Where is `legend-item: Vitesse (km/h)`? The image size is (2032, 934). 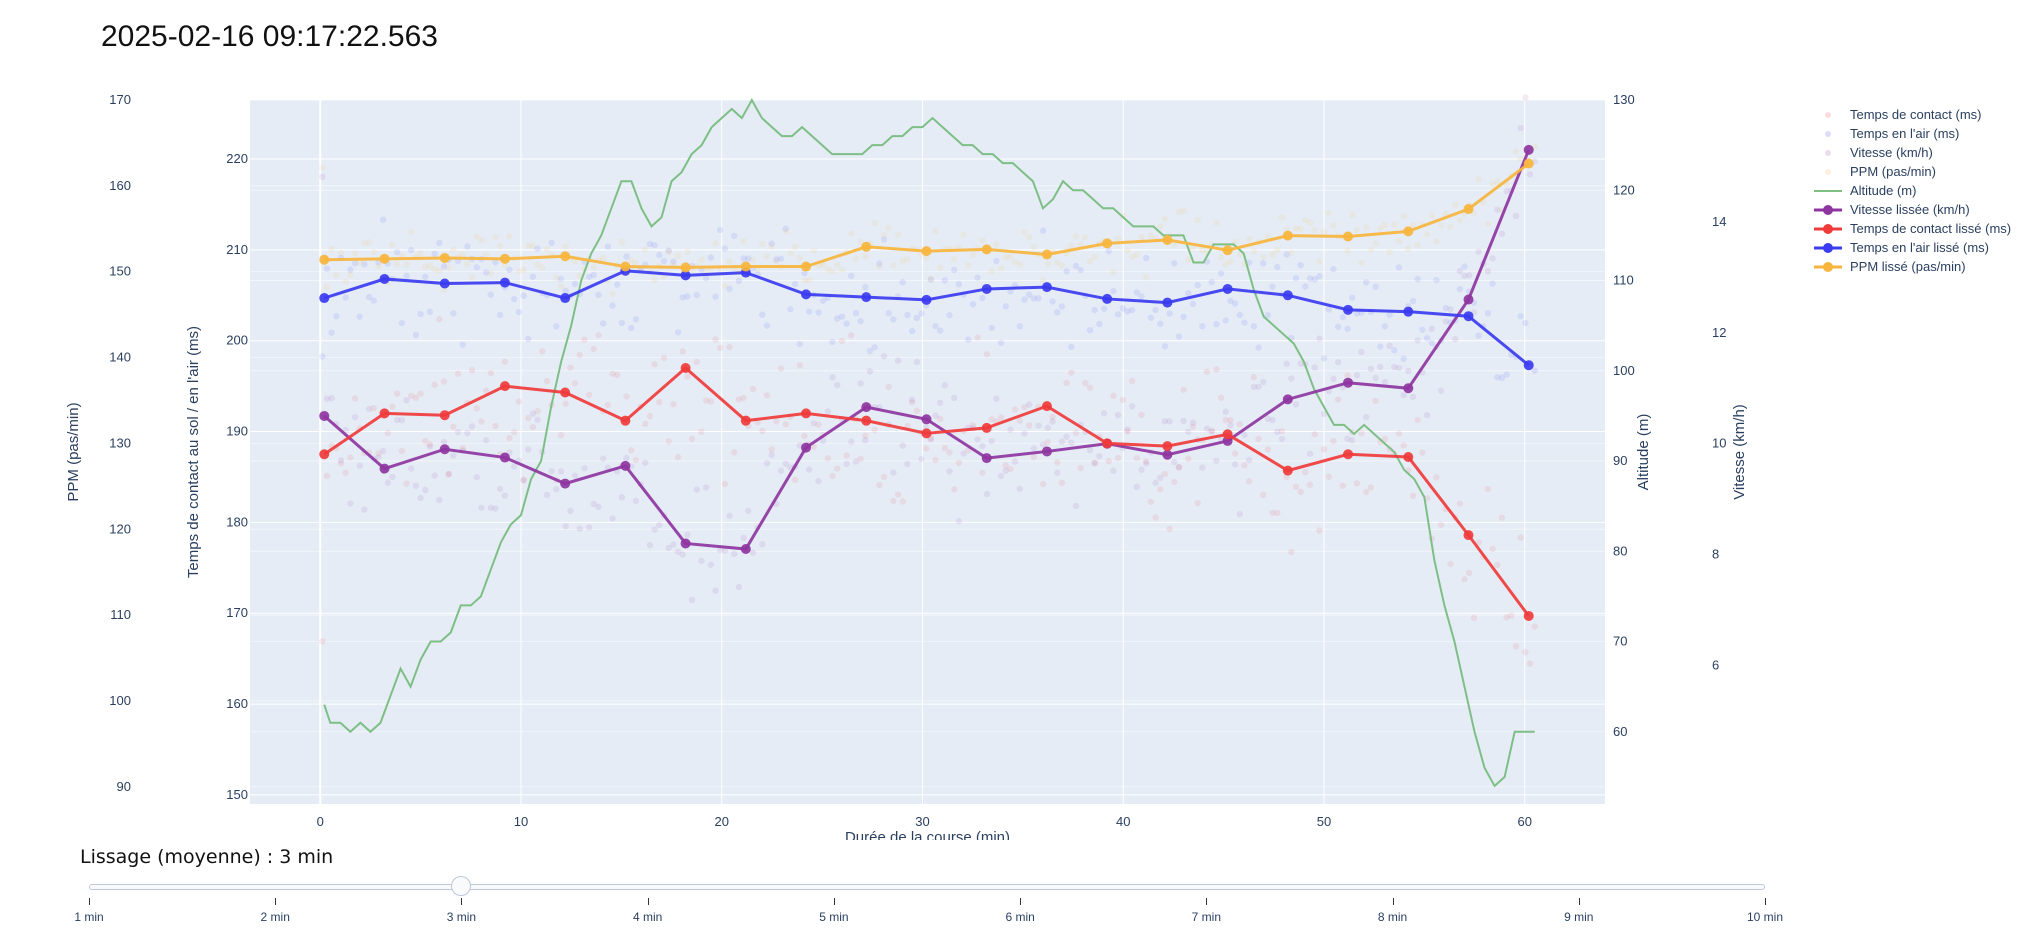 legend-item: Vitesse (km/h) is located at coordinates (1879, 152).